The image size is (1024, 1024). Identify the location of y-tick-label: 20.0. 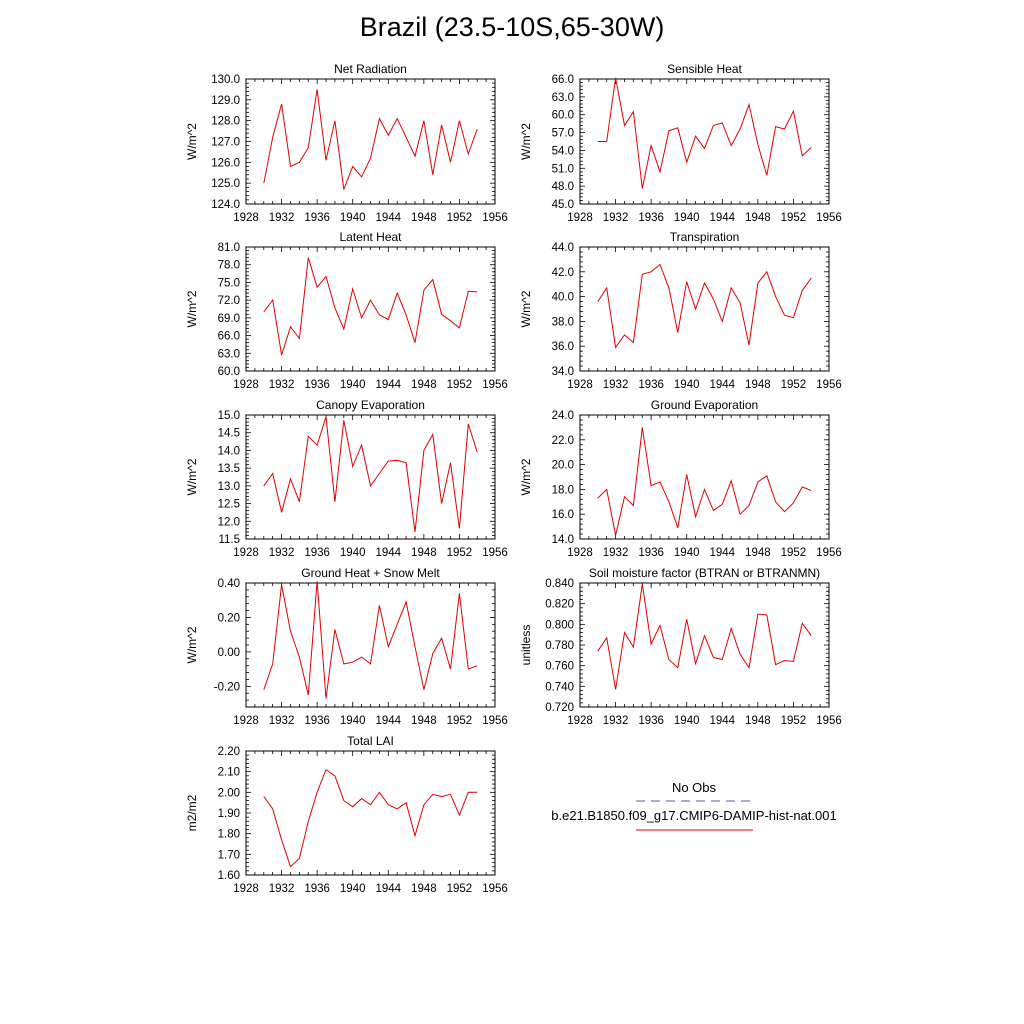
(563, 466).